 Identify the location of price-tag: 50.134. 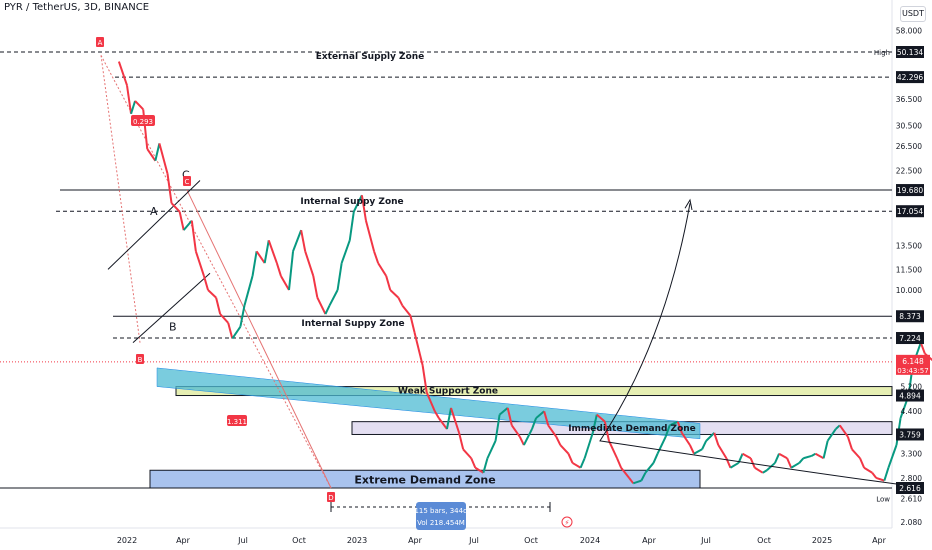
(910, 52).